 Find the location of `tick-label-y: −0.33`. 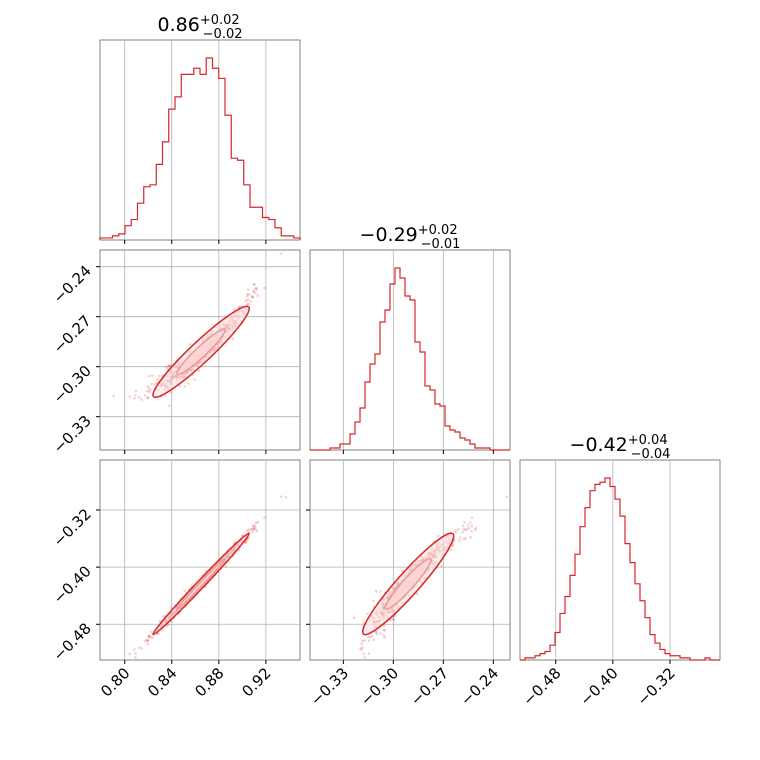

tick-label-y: −0.33 is located at coordinates (72, 434).